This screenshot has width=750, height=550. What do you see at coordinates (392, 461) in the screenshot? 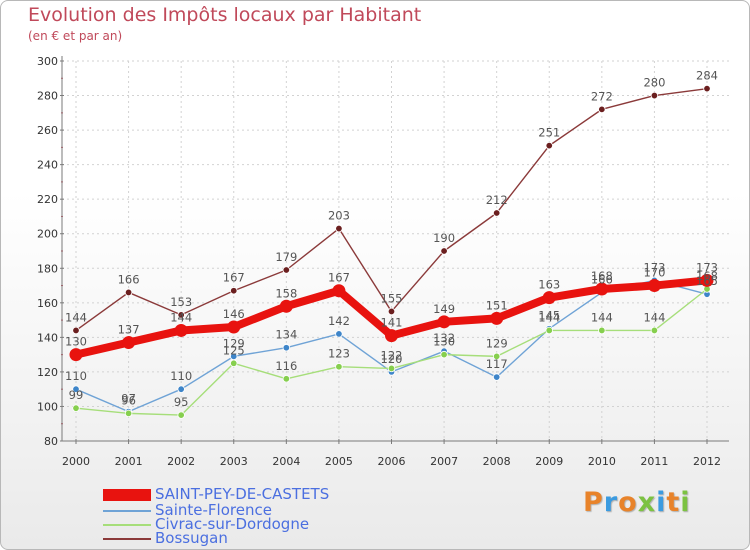
I see `x-tick-label: 2006` at bounding box center [392, 461].